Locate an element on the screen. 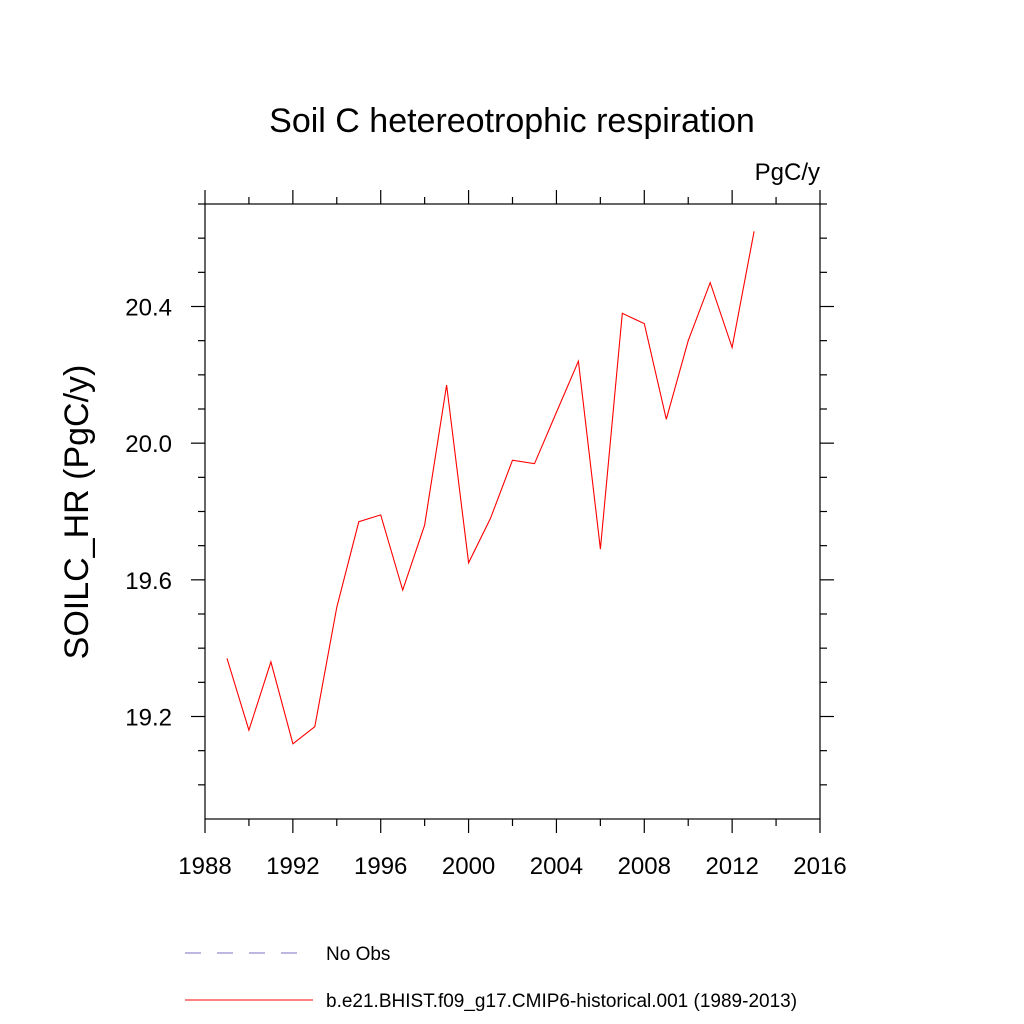 Image resolution: width=1024 pixels, height=1024 pixels. x-tick-label: 2004 is located at coordinates (556, 866).